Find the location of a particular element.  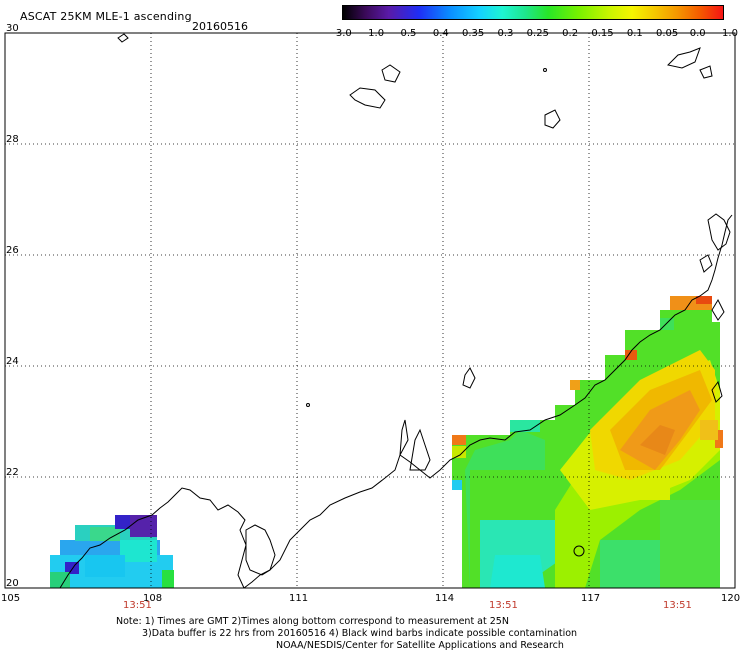

lon-label: 117 is located at coordinates (590, 598).